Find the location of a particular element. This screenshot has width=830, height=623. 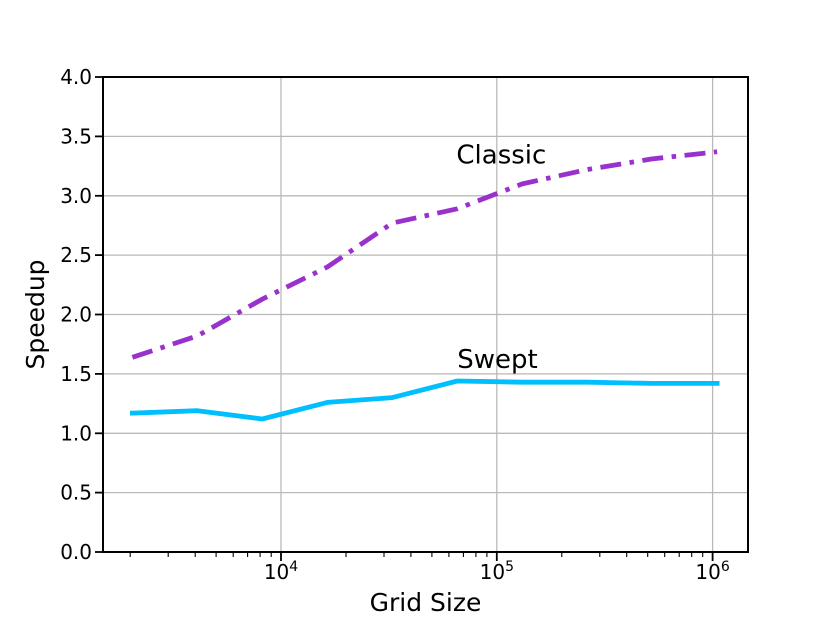

annotation-swept: Swept is located at coordinates (497, 360).